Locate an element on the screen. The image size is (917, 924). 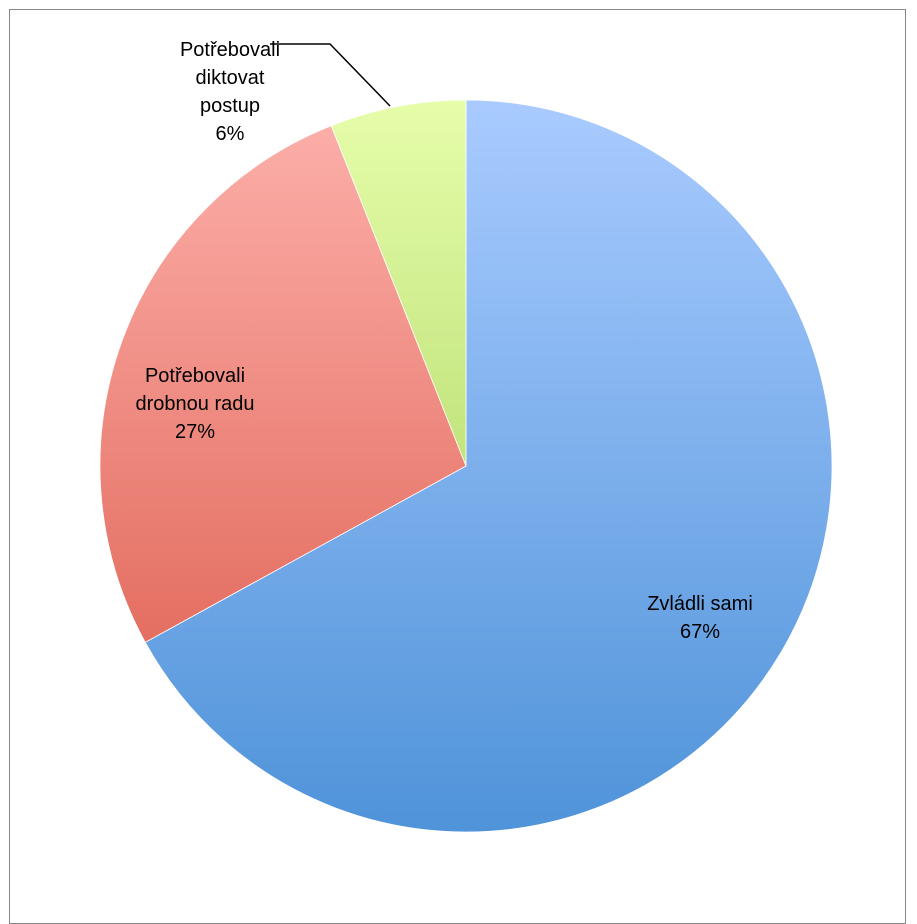
data-label-line: 6% is located at coordinates (230, 134).